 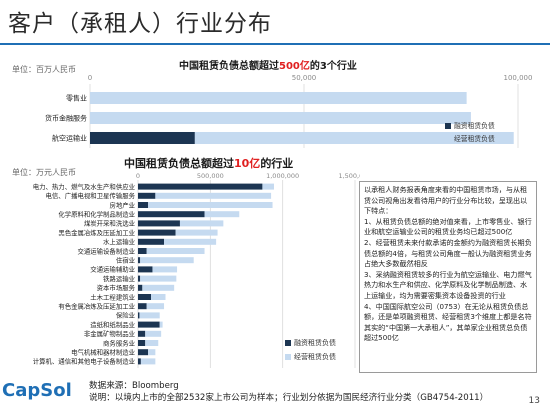 What do you see at coordinates (96, 214) in the screenshot?
I see `category-label: 化学原料和化学制品制造业` at bounding box center [96, 214].